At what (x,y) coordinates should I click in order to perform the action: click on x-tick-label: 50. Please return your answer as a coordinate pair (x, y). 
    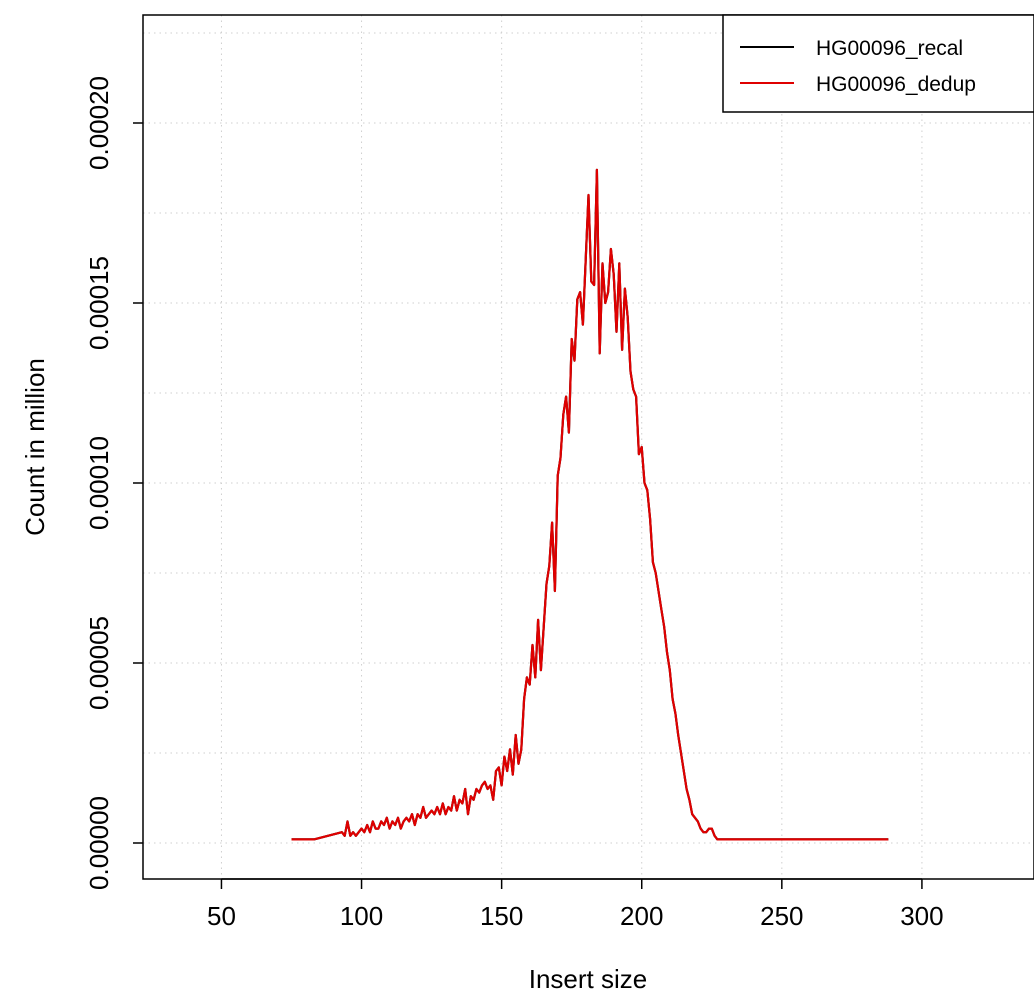
    Looking at the image, I should click on (221, 916).